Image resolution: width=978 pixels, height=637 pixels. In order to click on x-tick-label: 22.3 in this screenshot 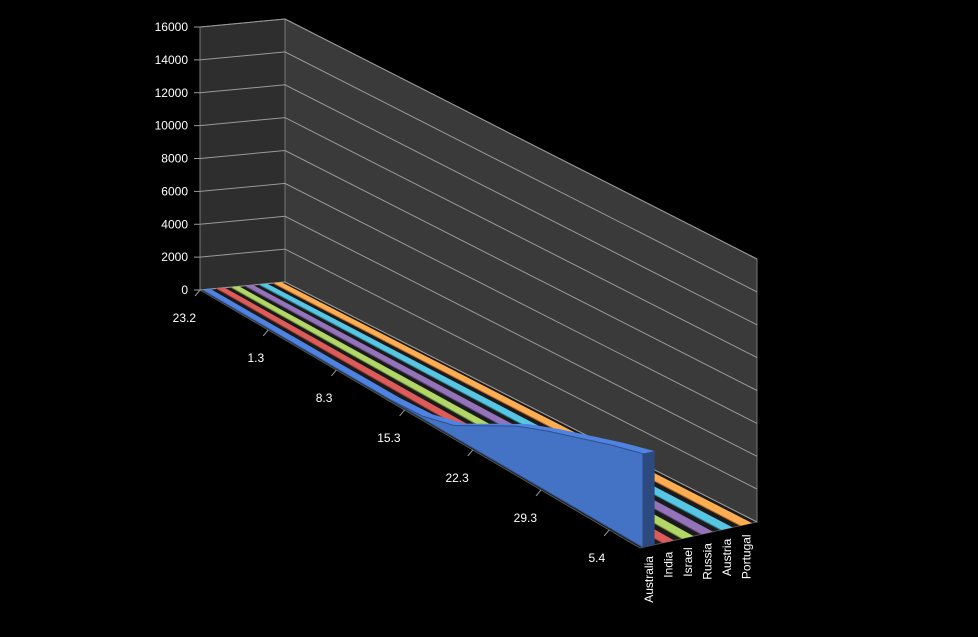, I will do `click(457, 478)`.